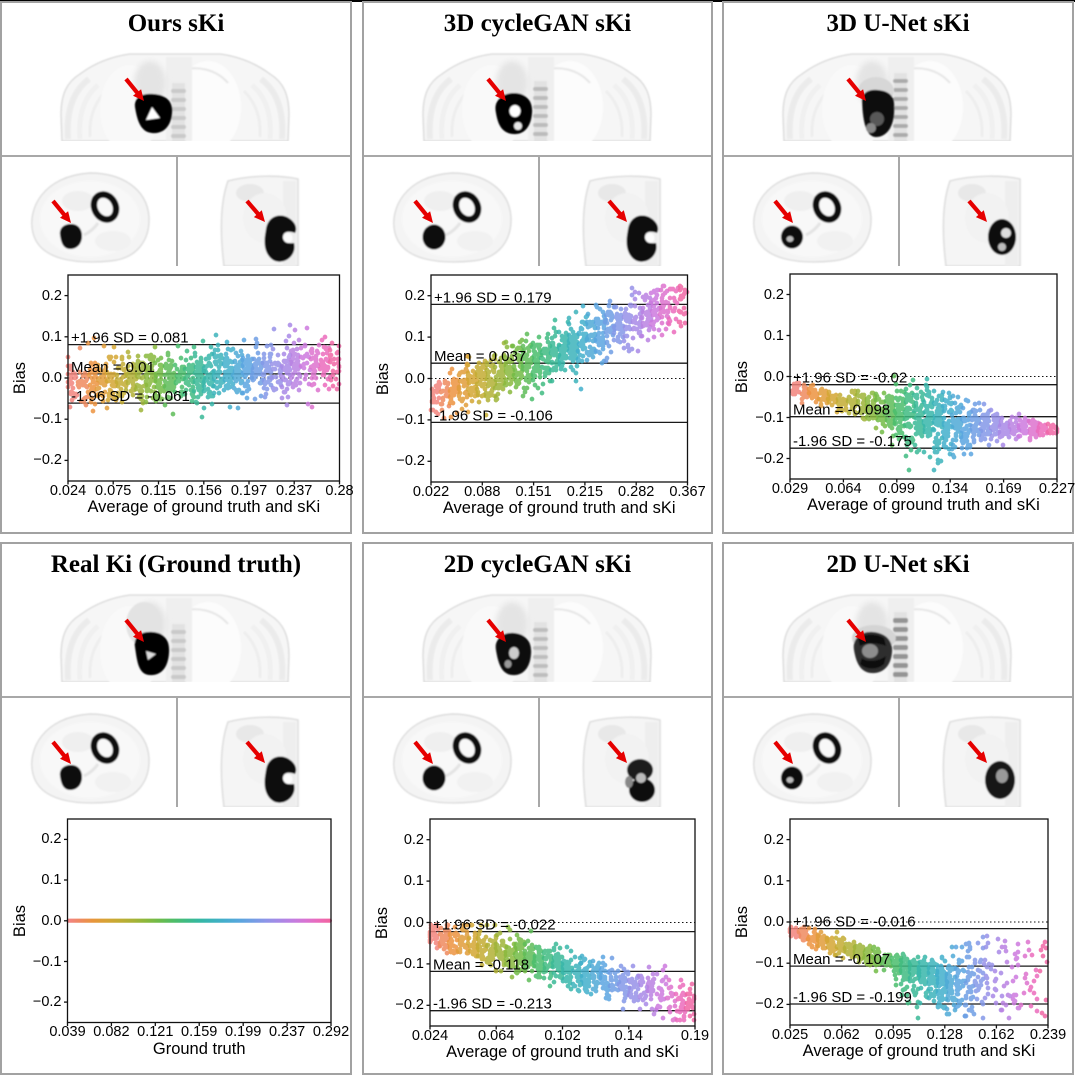  What do you see at coordinates (480, 356) in the screenshot?
I see `svg-text: Mean = 0.037` at bounding box center [480, 356].